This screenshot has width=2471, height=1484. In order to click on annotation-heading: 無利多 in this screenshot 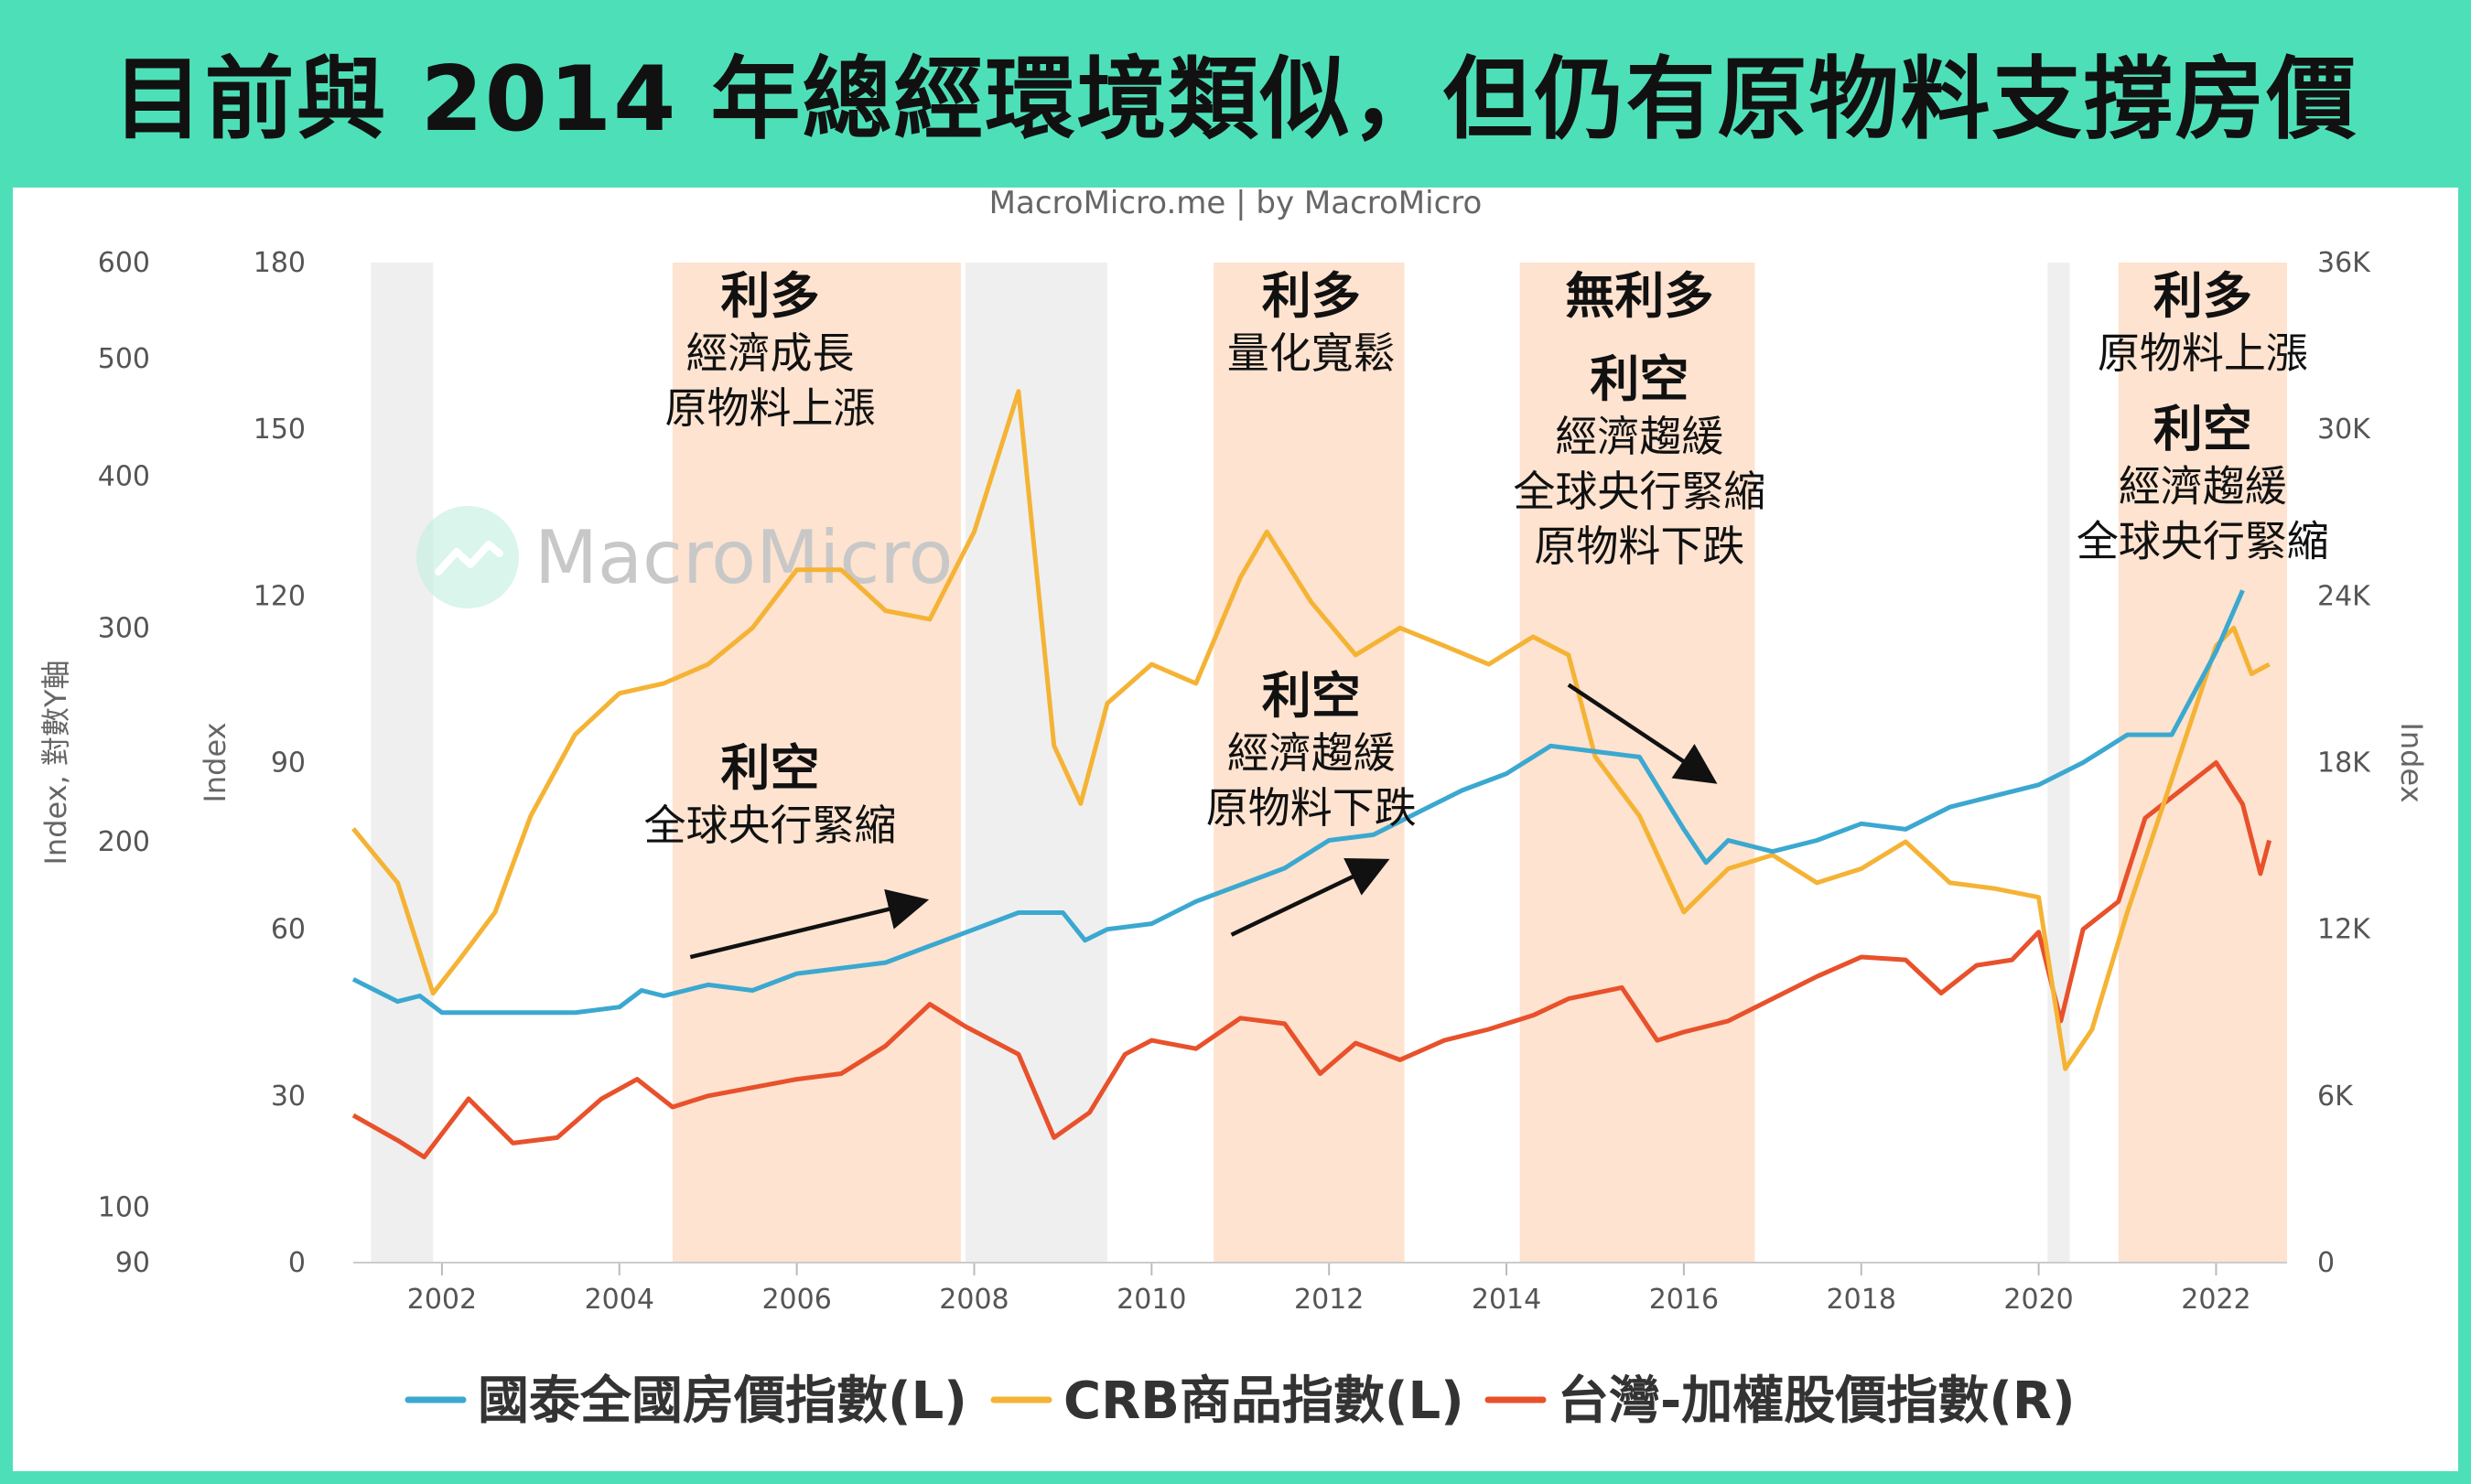, I will do `click(1639, 296)`.